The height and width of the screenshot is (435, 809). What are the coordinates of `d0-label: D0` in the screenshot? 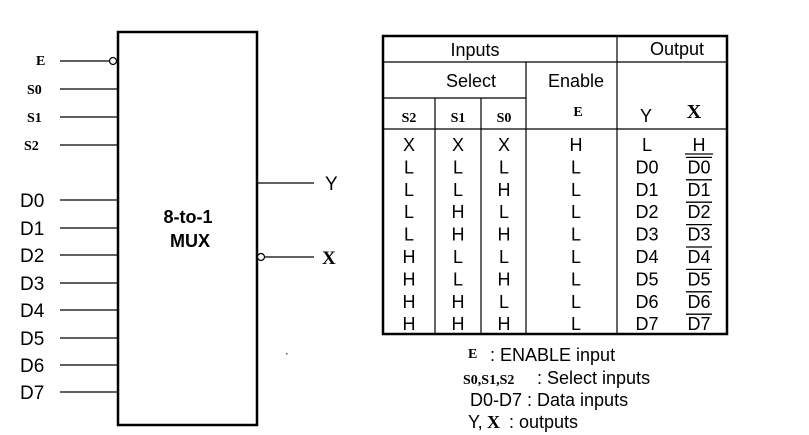 It's located at (32, 201).